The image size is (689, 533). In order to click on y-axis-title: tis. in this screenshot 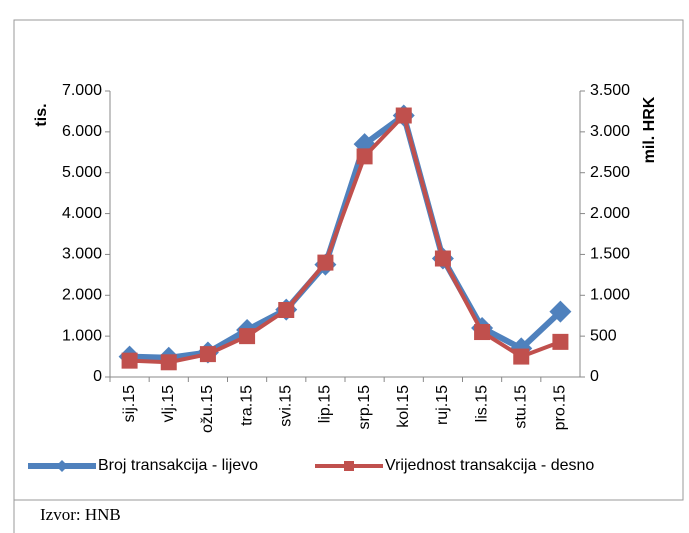, I will do `click(41, 114)`.